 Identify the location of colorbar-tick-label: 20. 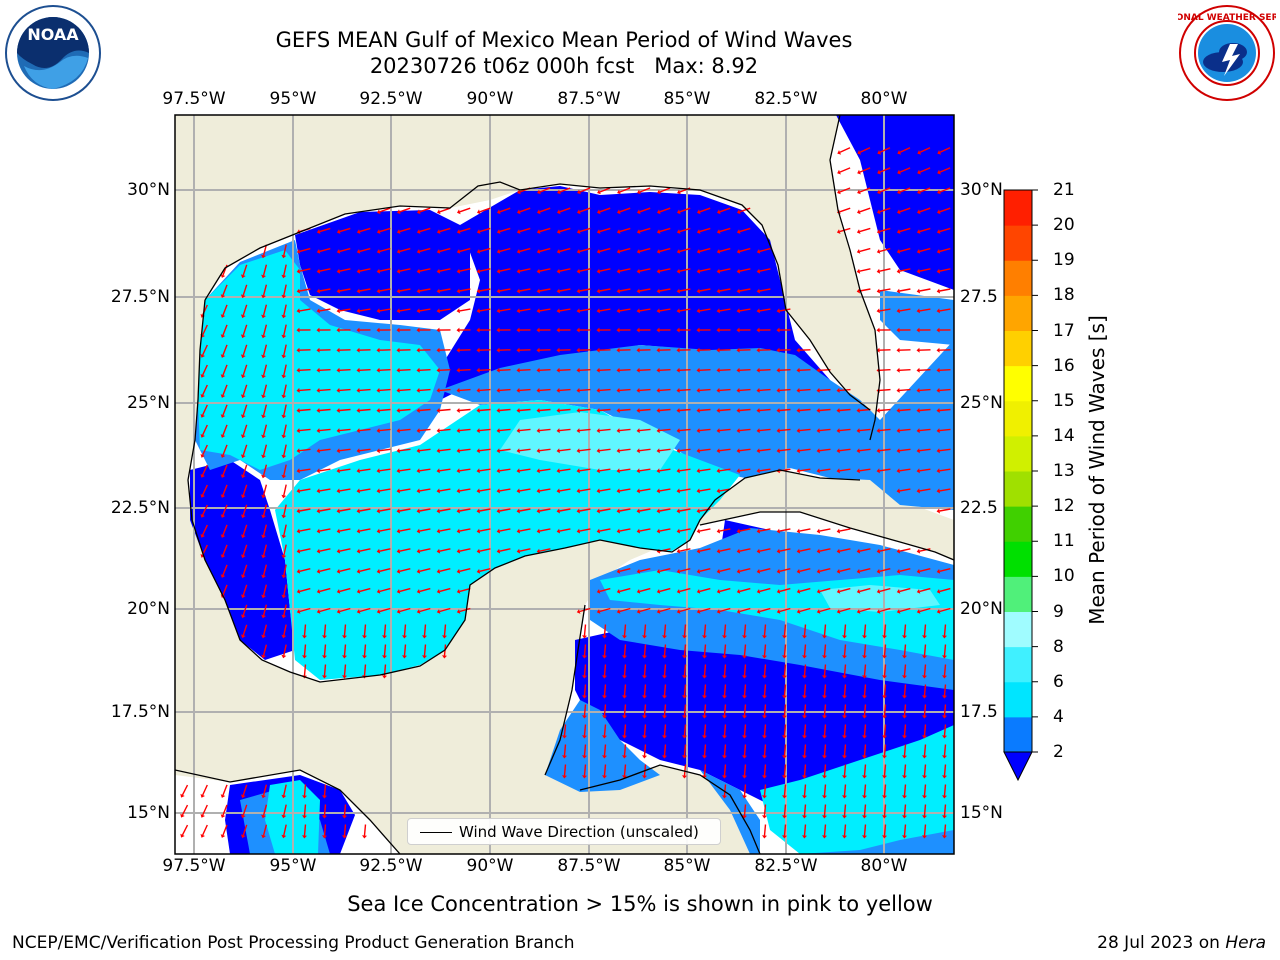
(1064, 225).